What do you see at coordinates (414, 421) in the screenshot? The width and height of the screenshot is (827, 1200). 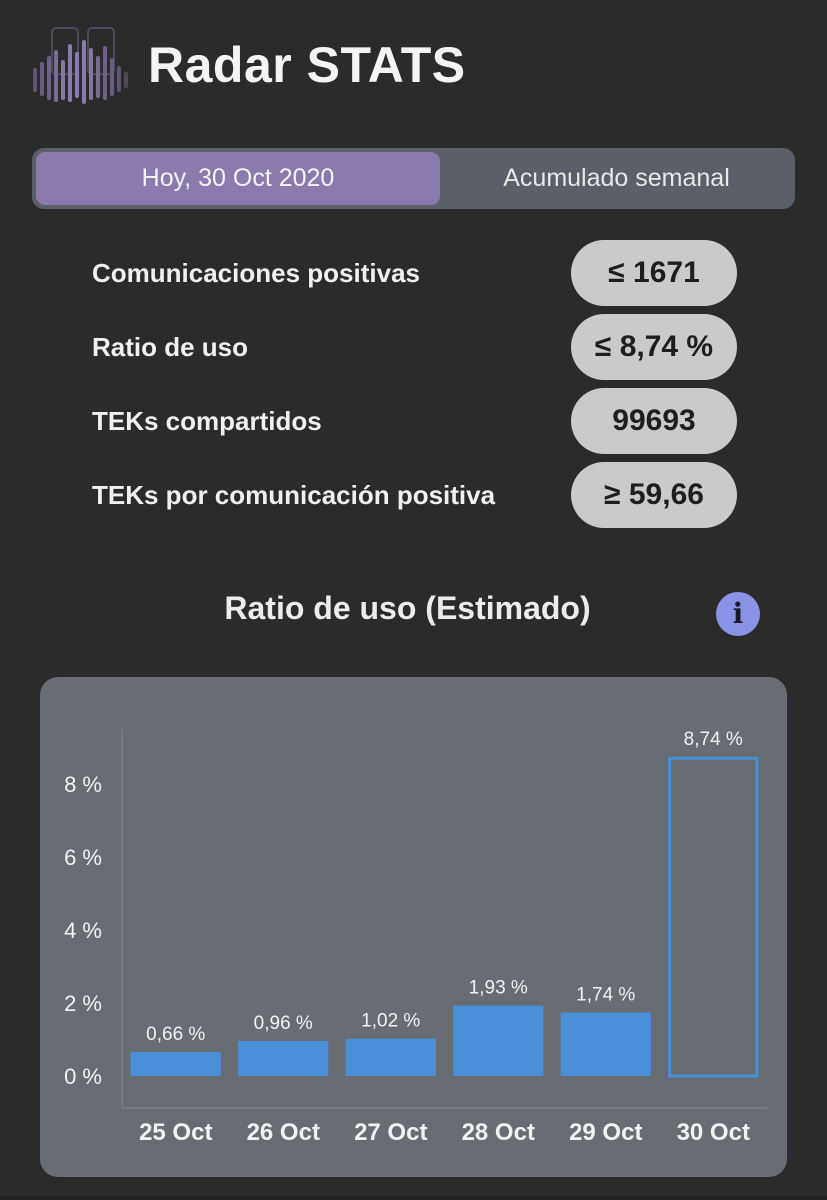 I see `stat-row-shared-teks: TEKs compartidos 99693` at bounding box center [414, 421].